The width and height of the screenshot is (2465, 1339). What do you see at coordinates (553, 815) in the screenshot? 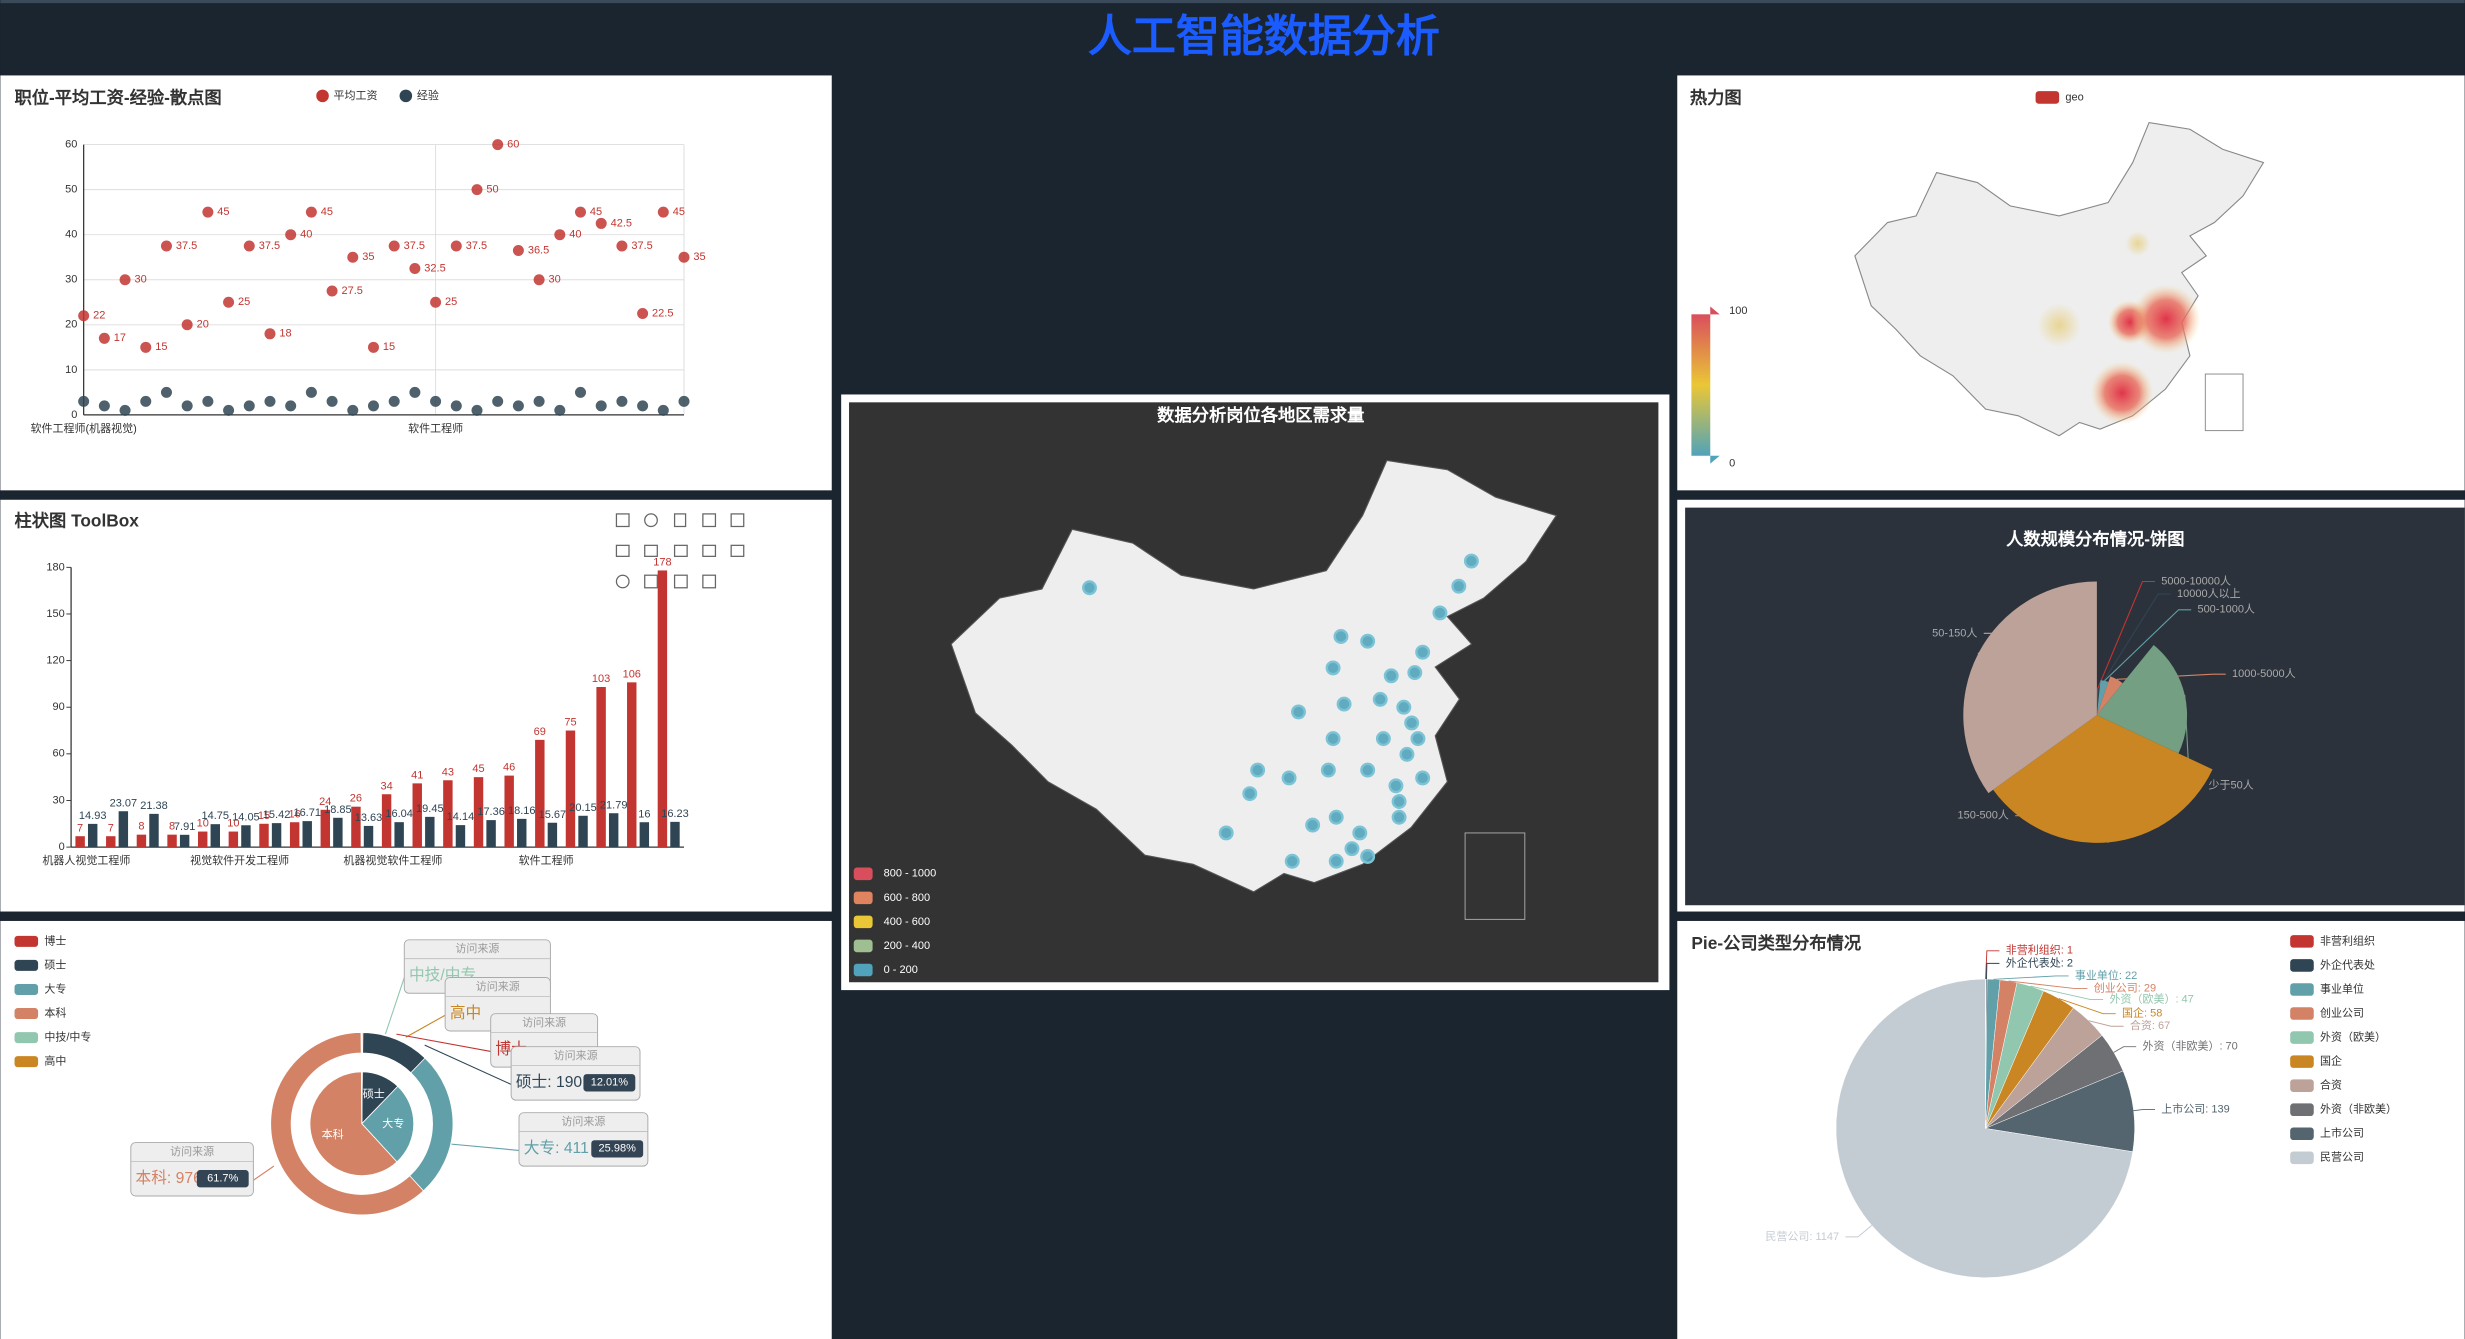
I see `data-label: 15.67` at bounding box center [553, 815].